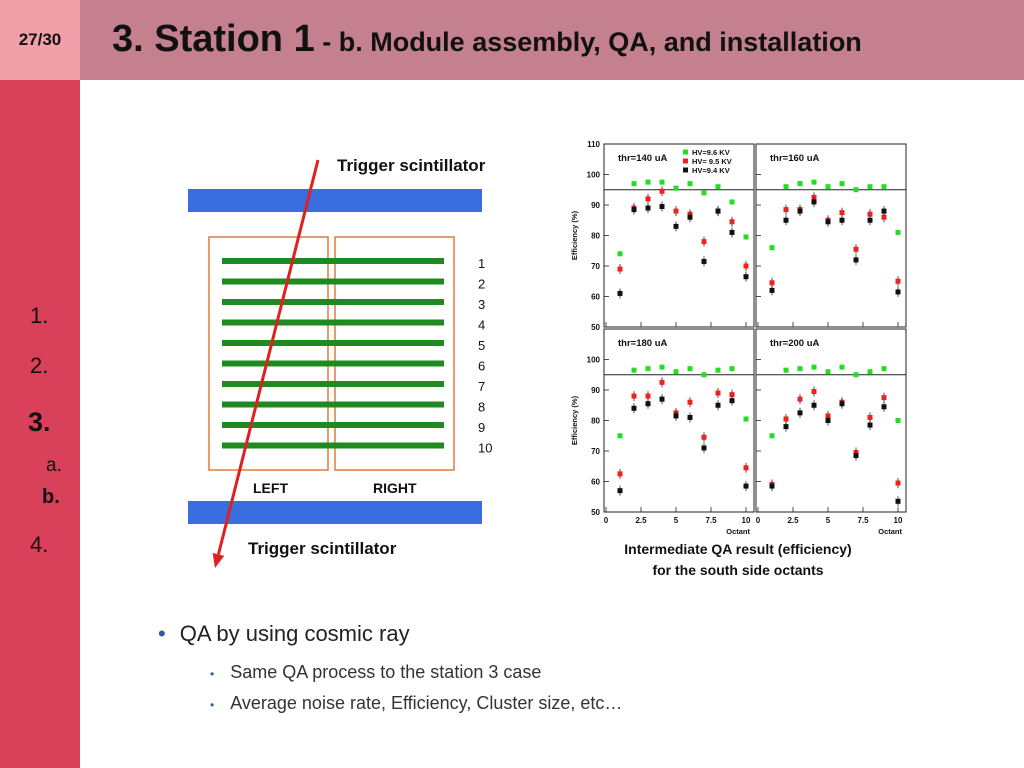 Image resolution: width=1024 pixels, height=768 pixels. What do you see at coordinates (39, 544) in the screenshot?
I see `nav-item-4: 4.` at bounding box center [39, 544].